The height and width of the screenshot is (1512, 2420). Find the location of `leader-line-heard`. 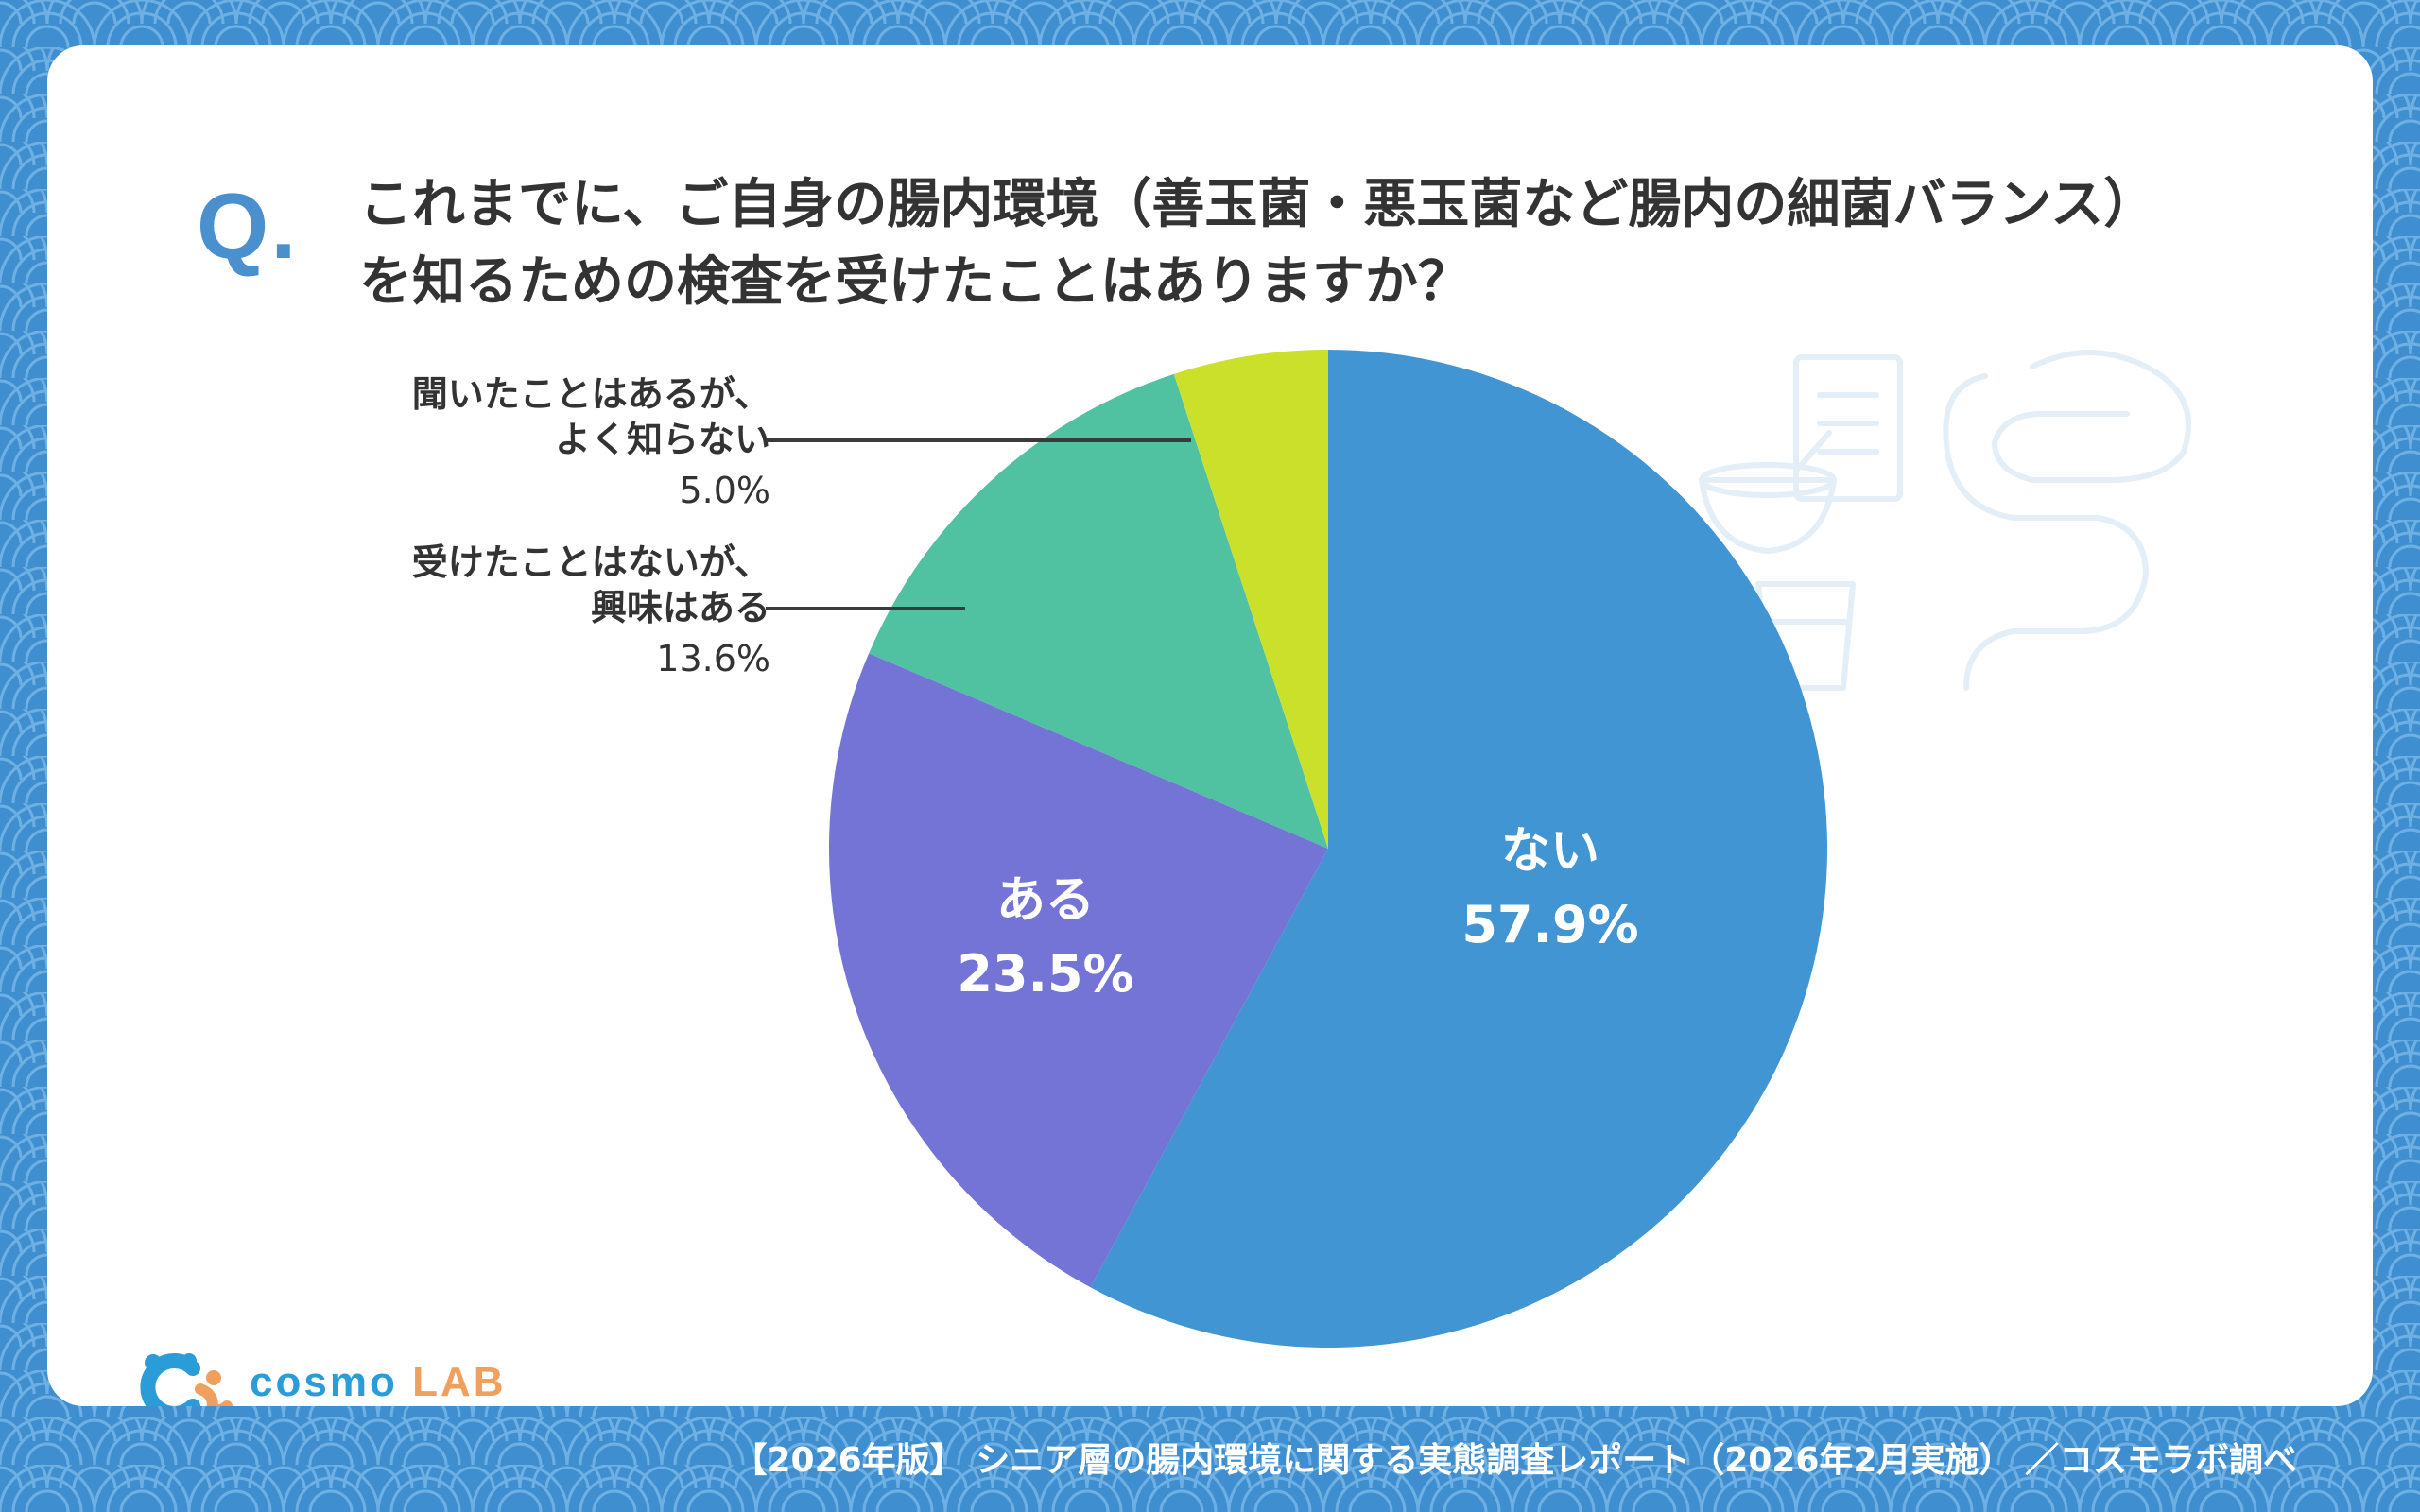

leader-line-heard is located at coordinates (978, 440).